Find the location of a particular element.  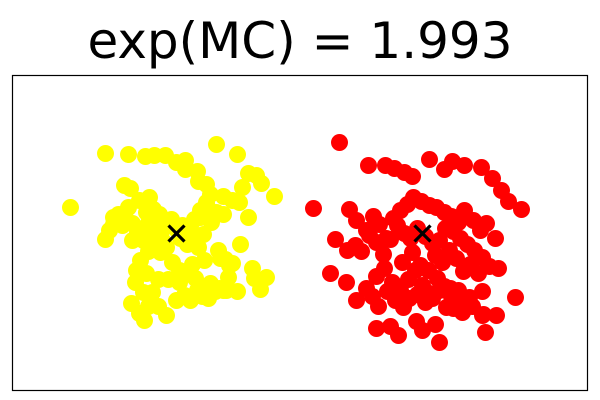

chart-title: exp(MC) = 1.993 is located at coordinates (300, 41).